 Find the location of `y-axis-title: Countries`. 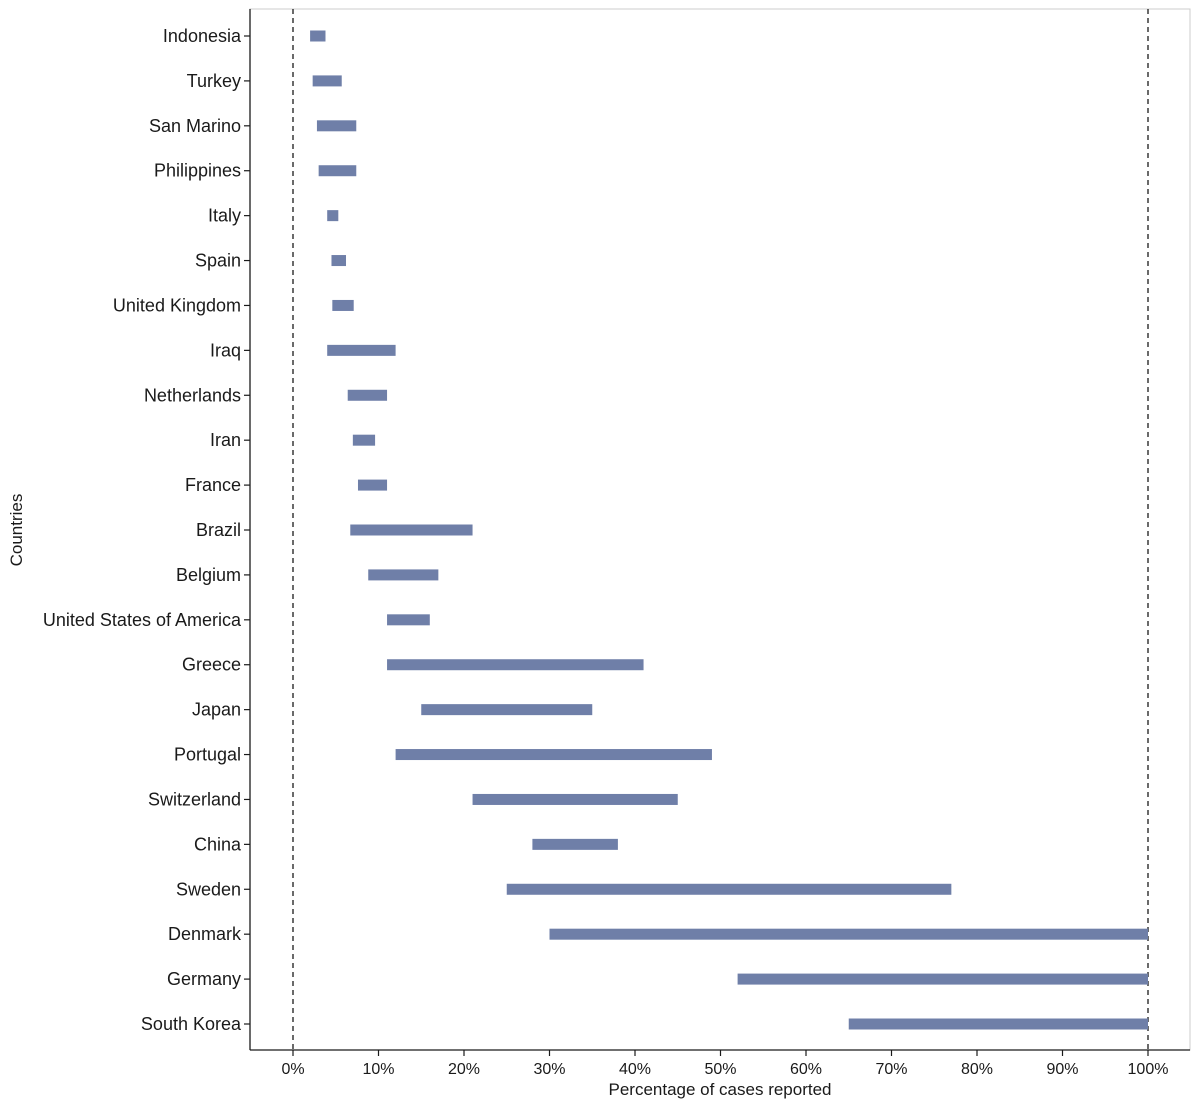

y-axis-title: Countries is located at coordinates (16, 530).